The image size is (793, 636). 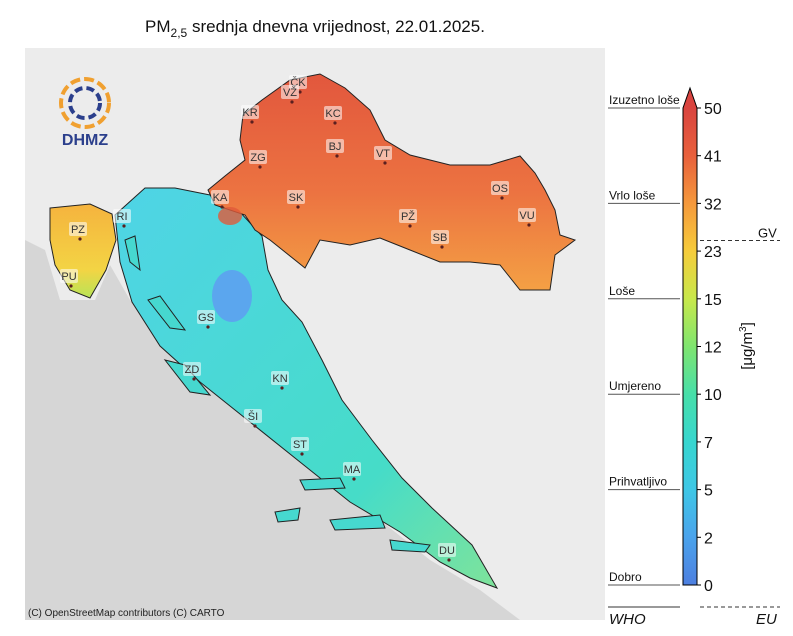 What do you see at coordinates (708, 443) in the screenshot?
I see `colorbar-tick-label: 7` at bounding box center [708, 443].